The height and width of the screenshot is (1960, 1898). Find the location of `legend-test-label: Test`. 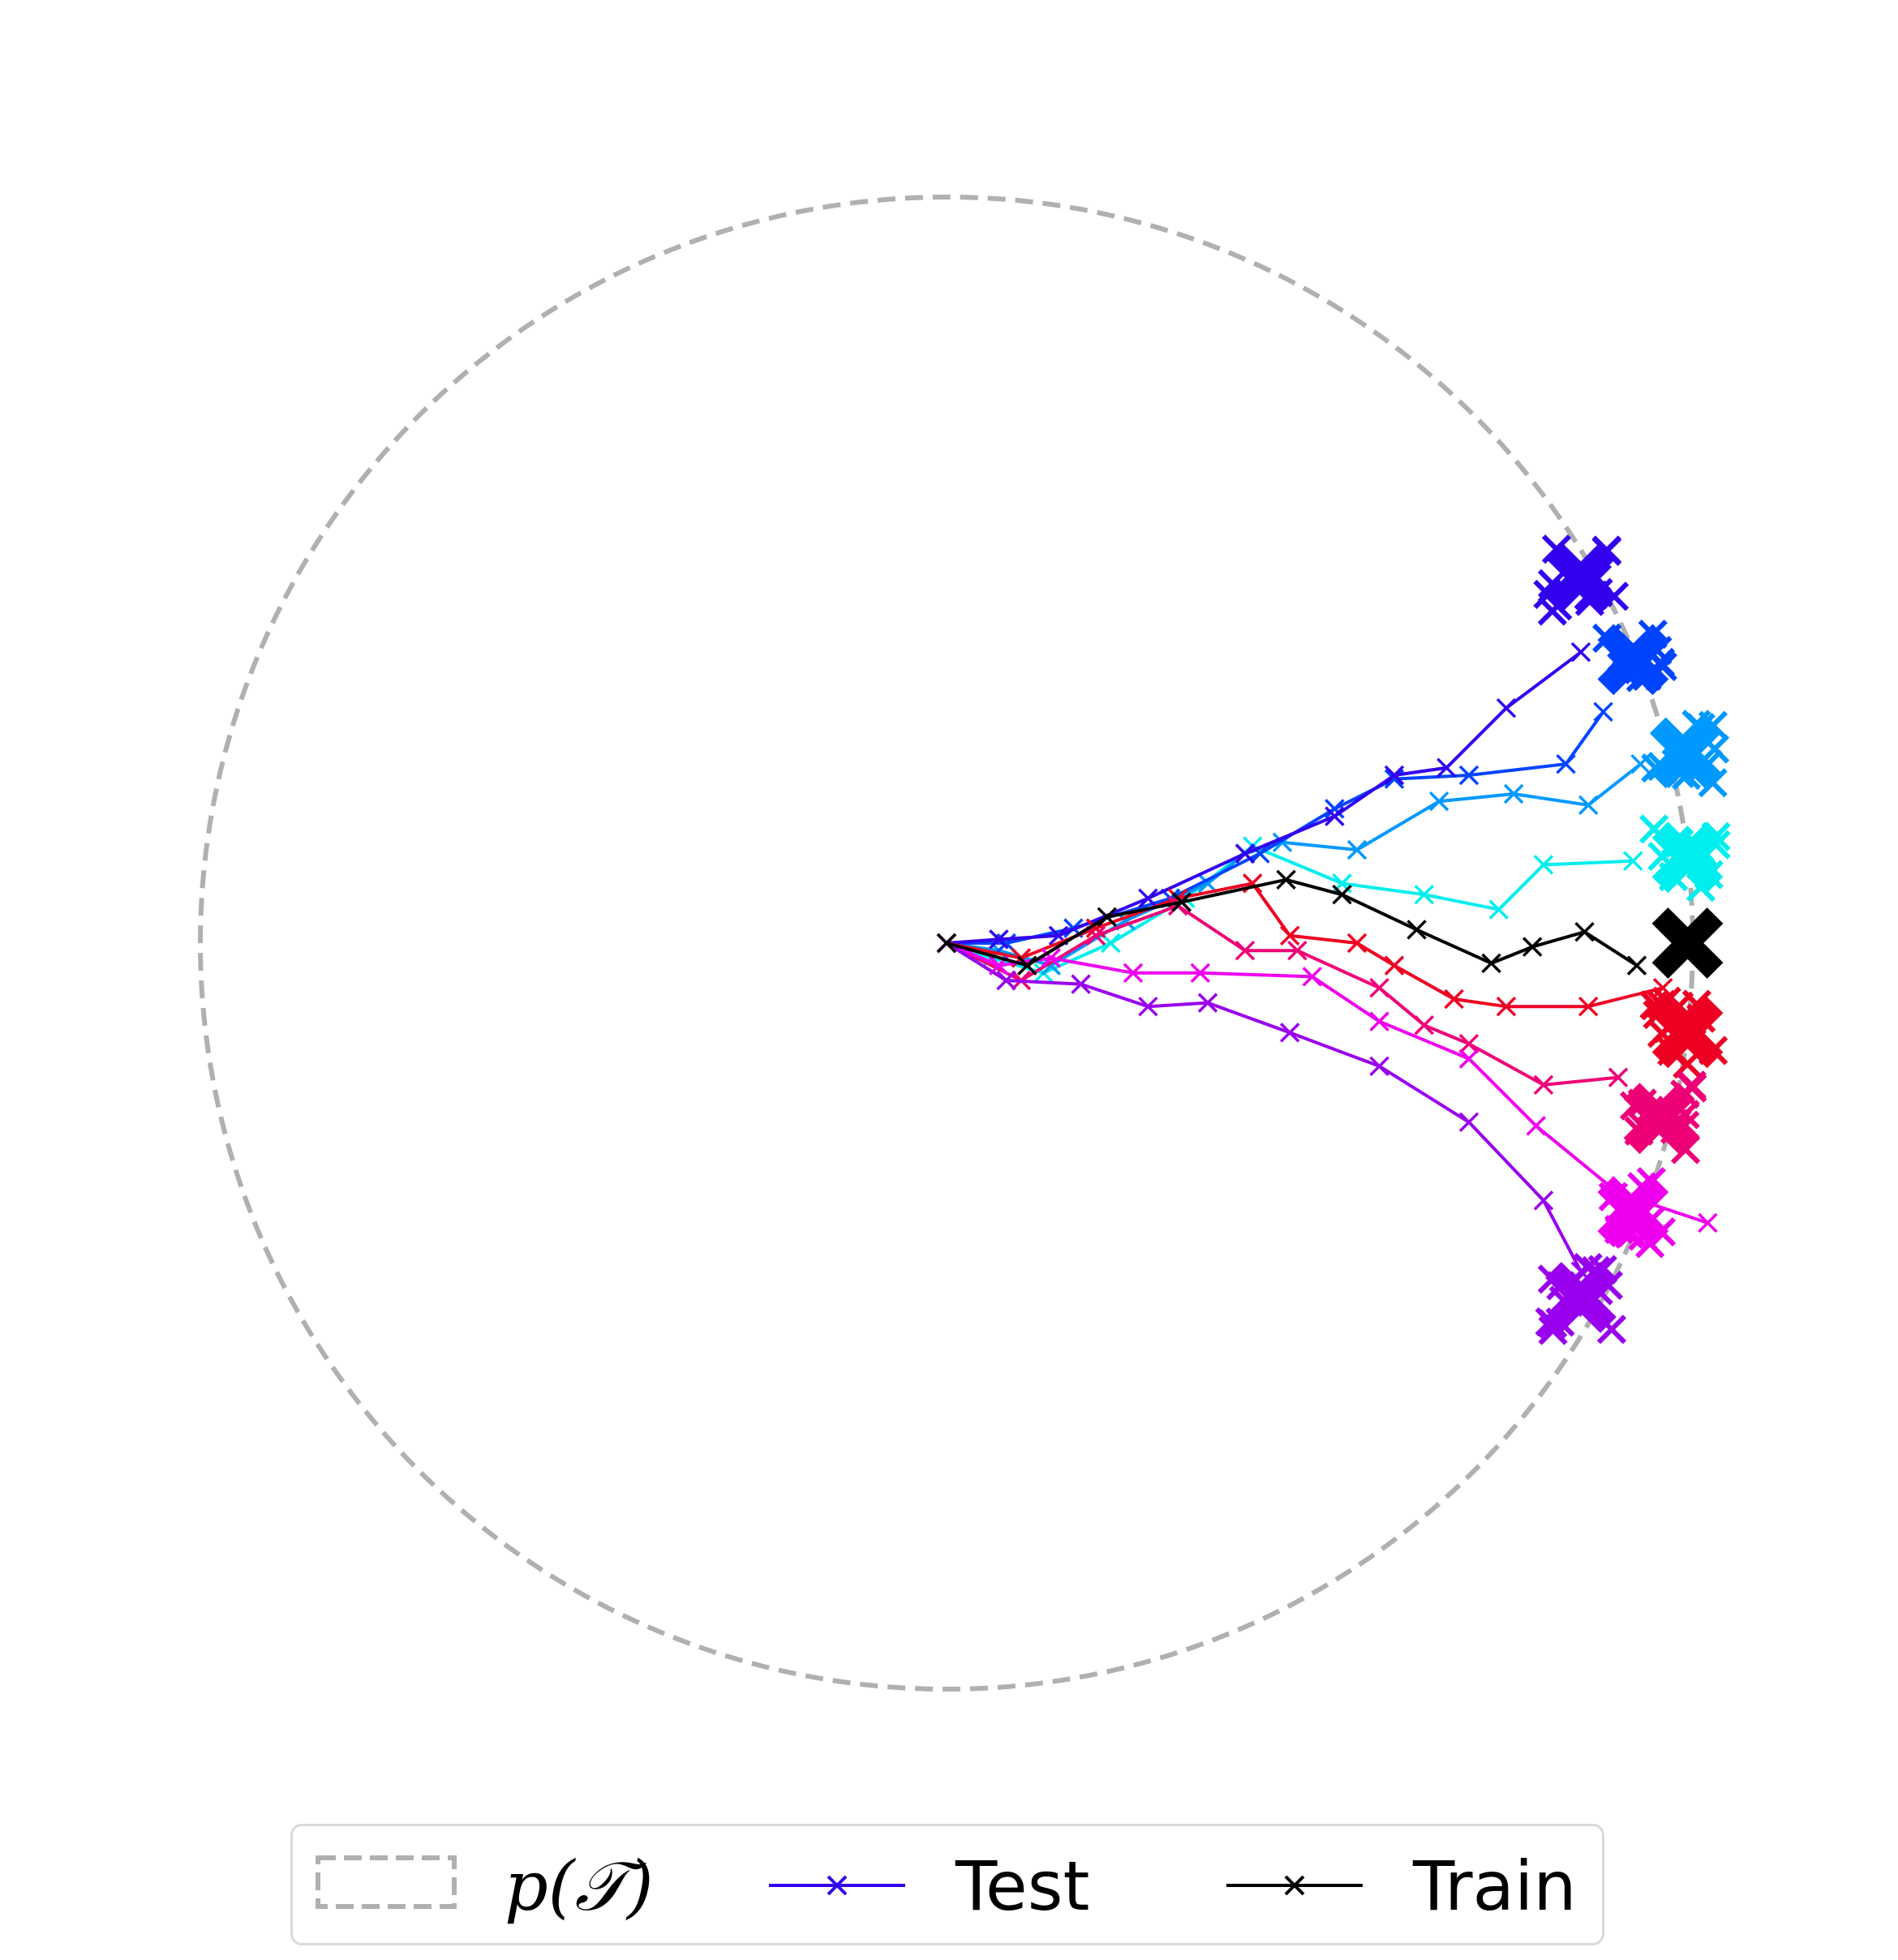

legend-test-label: Test is located at coordinates (1023, 1886).